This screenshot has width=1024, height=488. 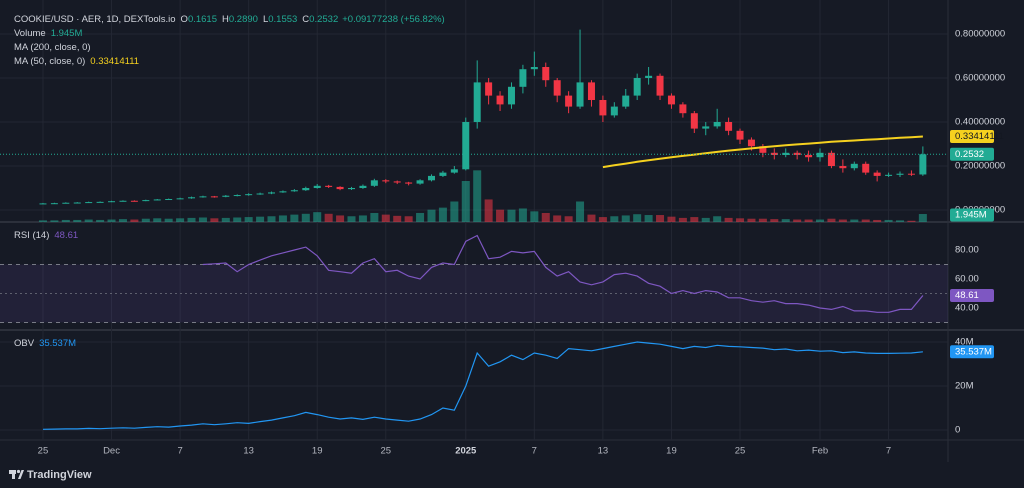 I want to click on x-tick-label: 19, so click(x=671, y=451).